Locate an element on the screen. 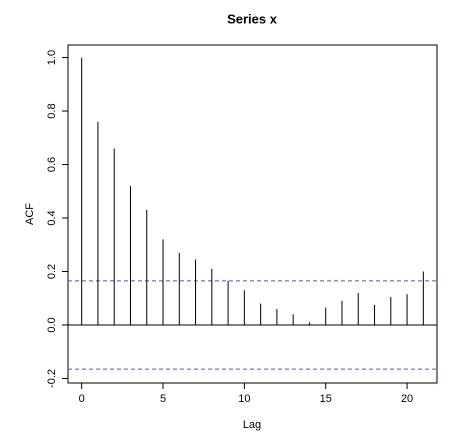 This screenshot has width=474, height=443. x-tick-label: 10 is located at coordinates (244, 399).